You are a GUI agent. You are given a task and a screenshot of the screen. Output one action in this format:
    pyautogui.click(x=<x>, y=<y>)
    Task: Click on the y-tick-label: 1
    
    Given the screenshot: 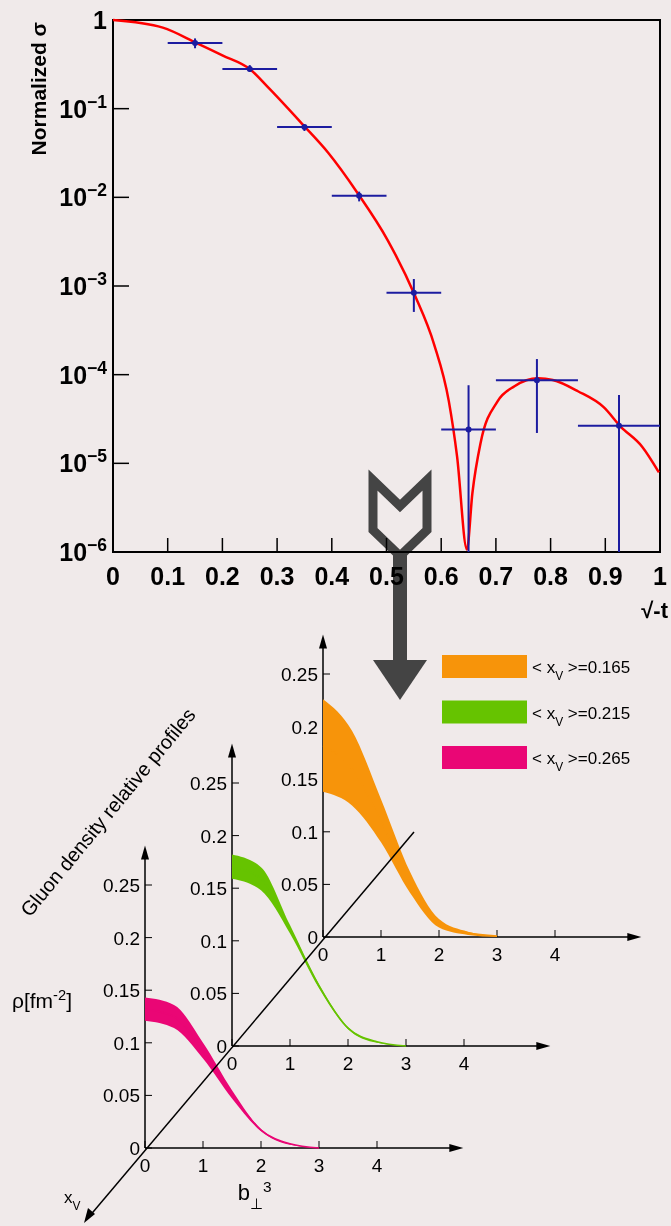 What is the action you would take?
    pyautogui.click(x=100, y=20)
    